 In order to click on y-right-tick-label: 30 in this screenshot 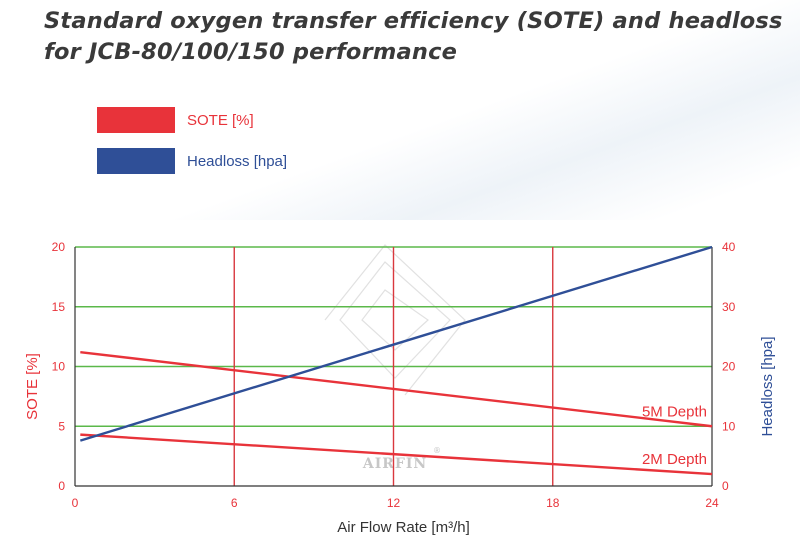, I will do `click(729, 307)`.